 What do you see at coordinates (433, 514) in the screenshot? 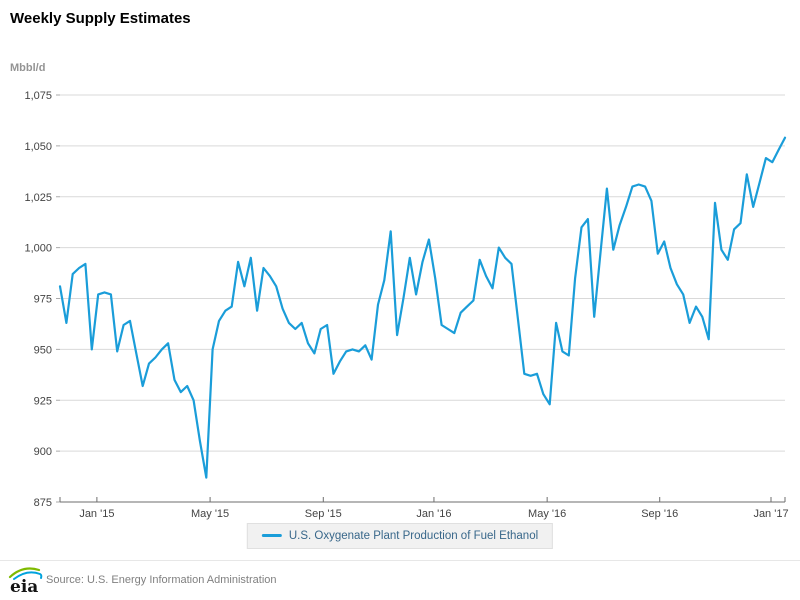
I see `x-axis-tick-label: Jan '16` at bounding box center [433, 514].